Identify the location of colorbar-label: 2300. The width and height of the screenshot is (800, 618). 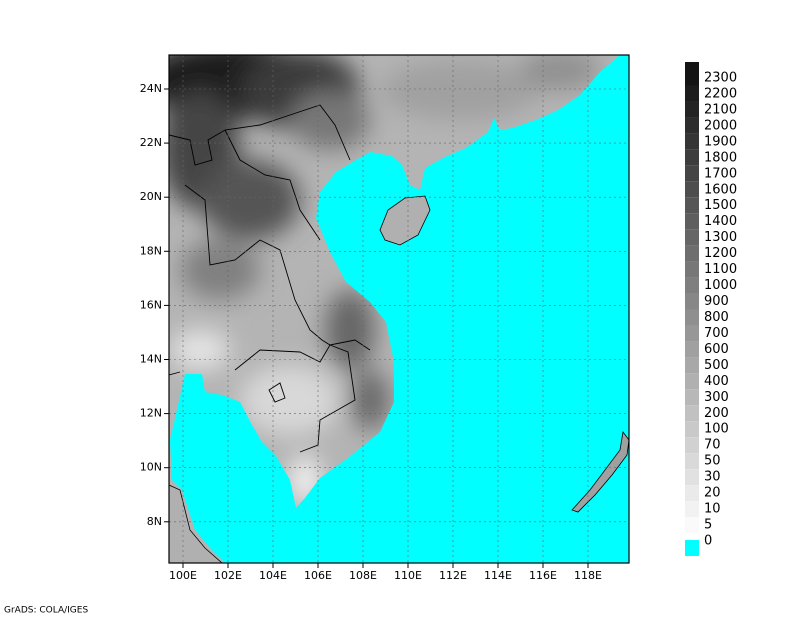
(720, 78).